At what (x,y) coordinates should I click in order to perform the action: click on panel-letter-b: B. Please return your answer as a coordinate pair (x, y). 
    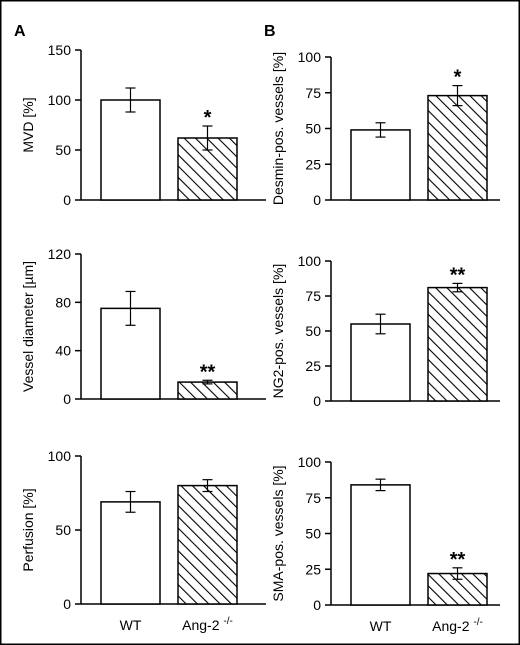
    Looking at the image, I should click on (270, 31).